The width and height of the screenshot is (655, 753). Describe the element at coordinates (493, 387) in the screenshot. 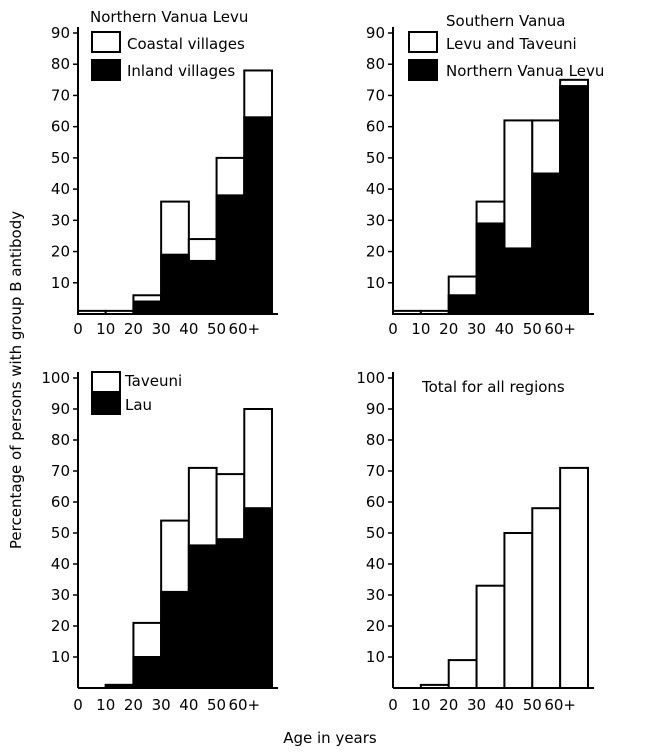

I see `panel-title: Total for all regions` at that location.